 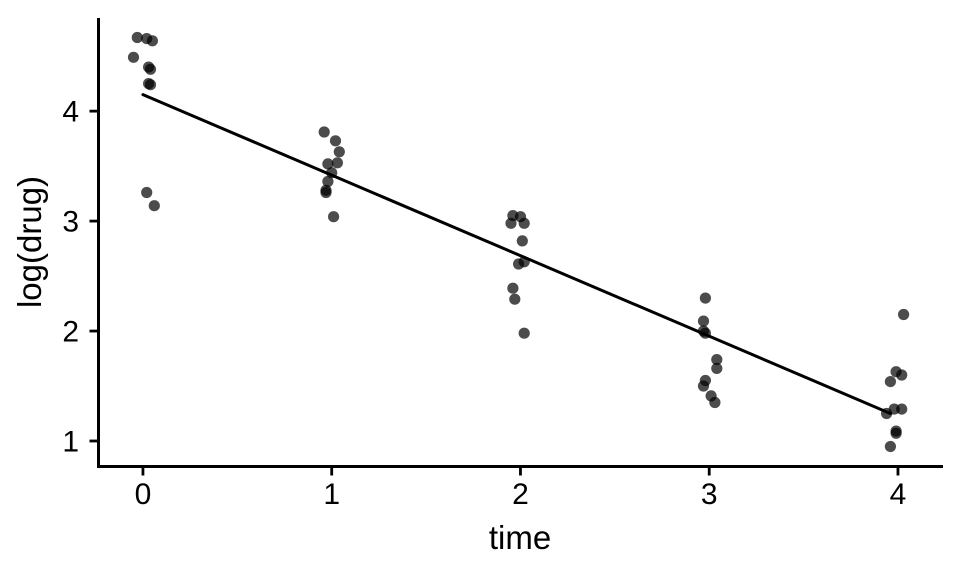 What do you see at coordinates (898, 494) in the screenshot?
I see `x-tick-label: 4` at bounding box center [898, 494].